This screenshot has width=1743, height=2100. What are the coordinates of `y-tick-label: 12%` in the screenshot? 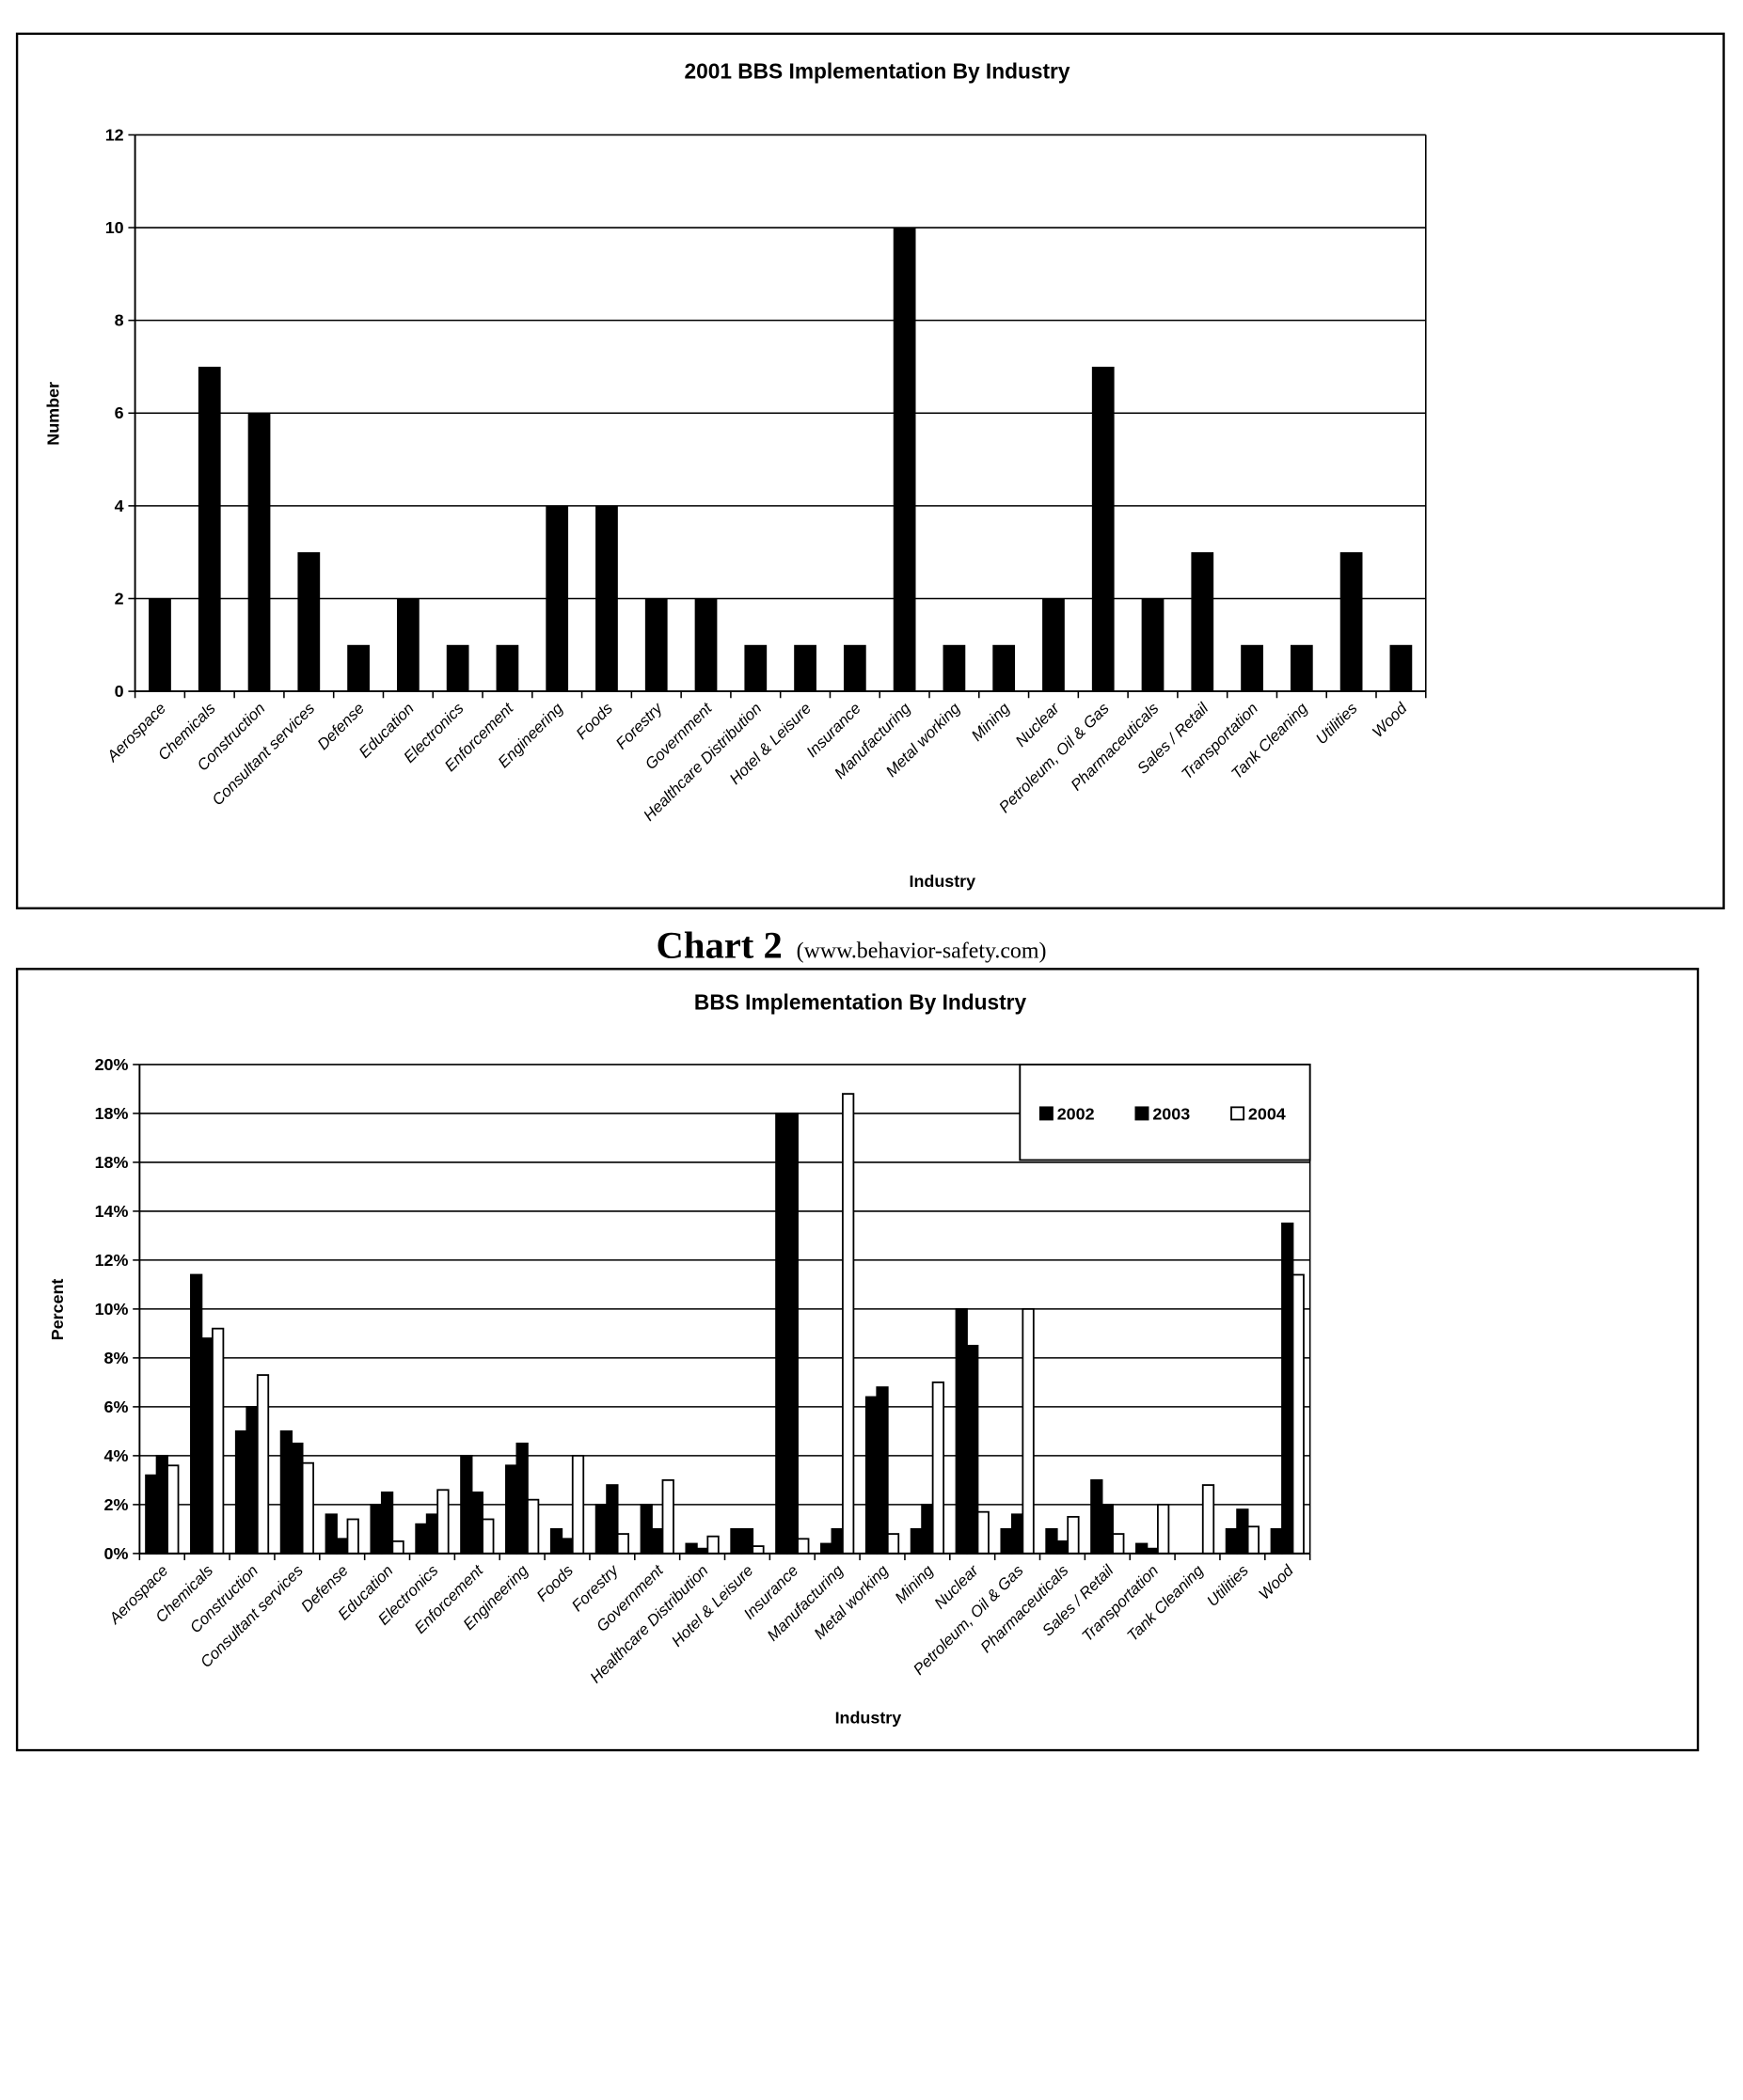 It's located at (112, 1260).